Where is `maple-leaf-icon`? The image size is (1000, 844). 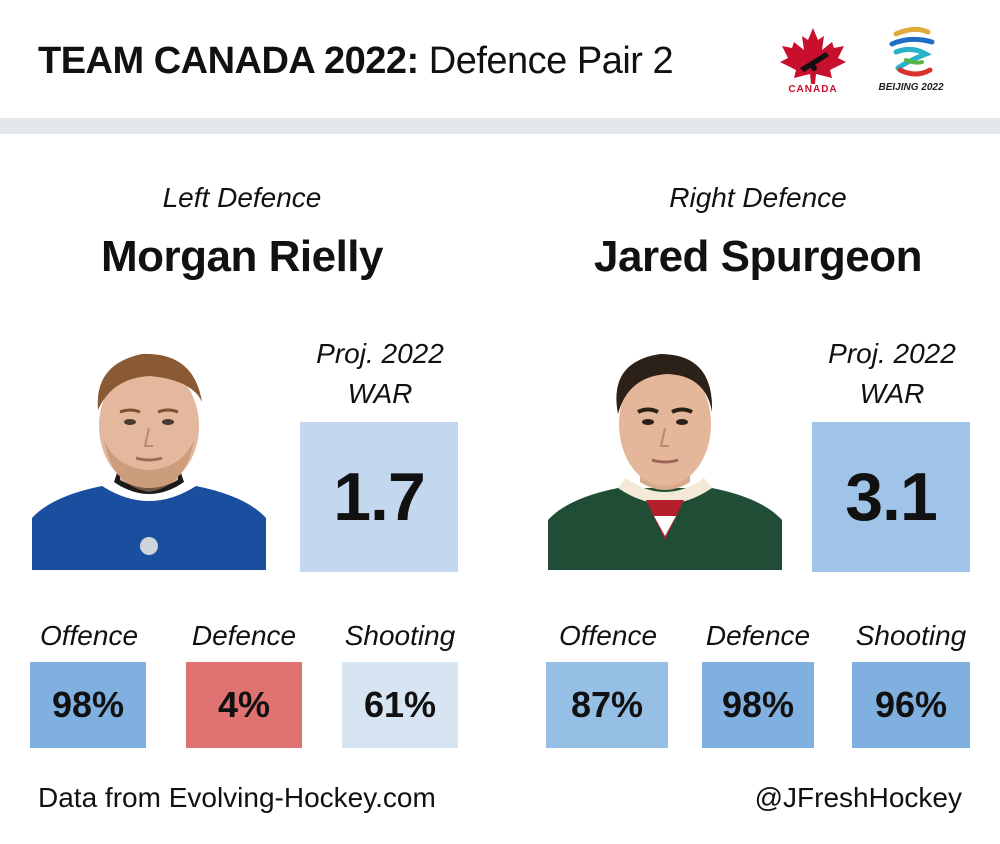
maple-leaf-icon is located at coordinates (813, 56).